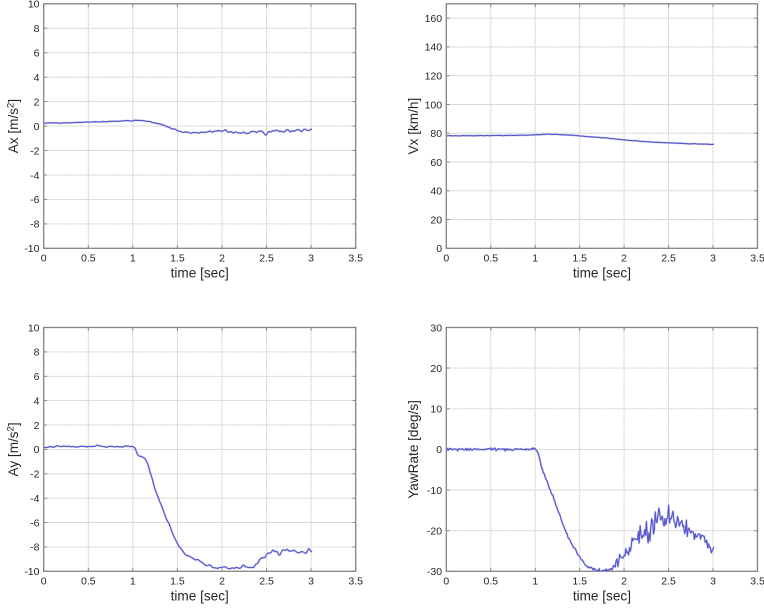 The width and height of the screenshot is (764, 616). What do you see at coordinates (413, 126) in the screenshot?
I see `svg-text: Vx [km/h]` at bounding box center [413, 126].